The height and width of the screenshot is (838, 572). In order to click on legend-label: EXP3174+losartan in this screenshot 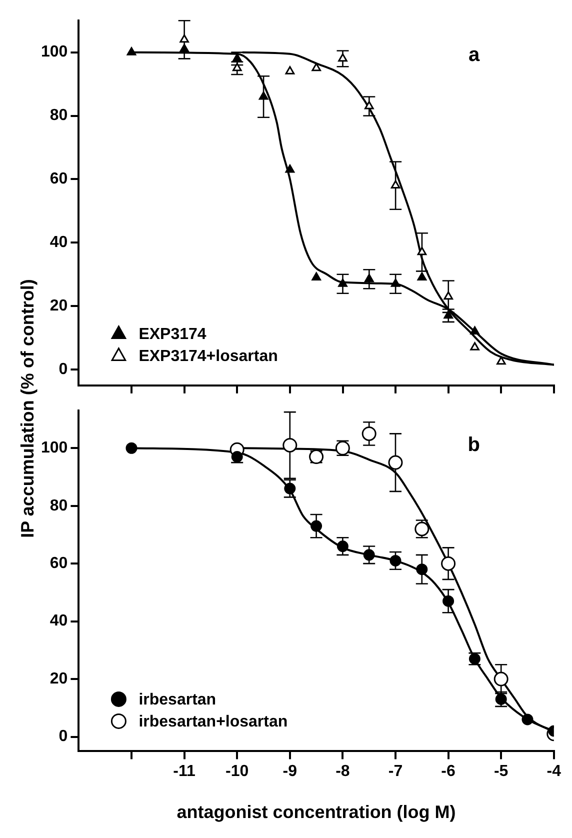, I will do `click(208, 356)`.